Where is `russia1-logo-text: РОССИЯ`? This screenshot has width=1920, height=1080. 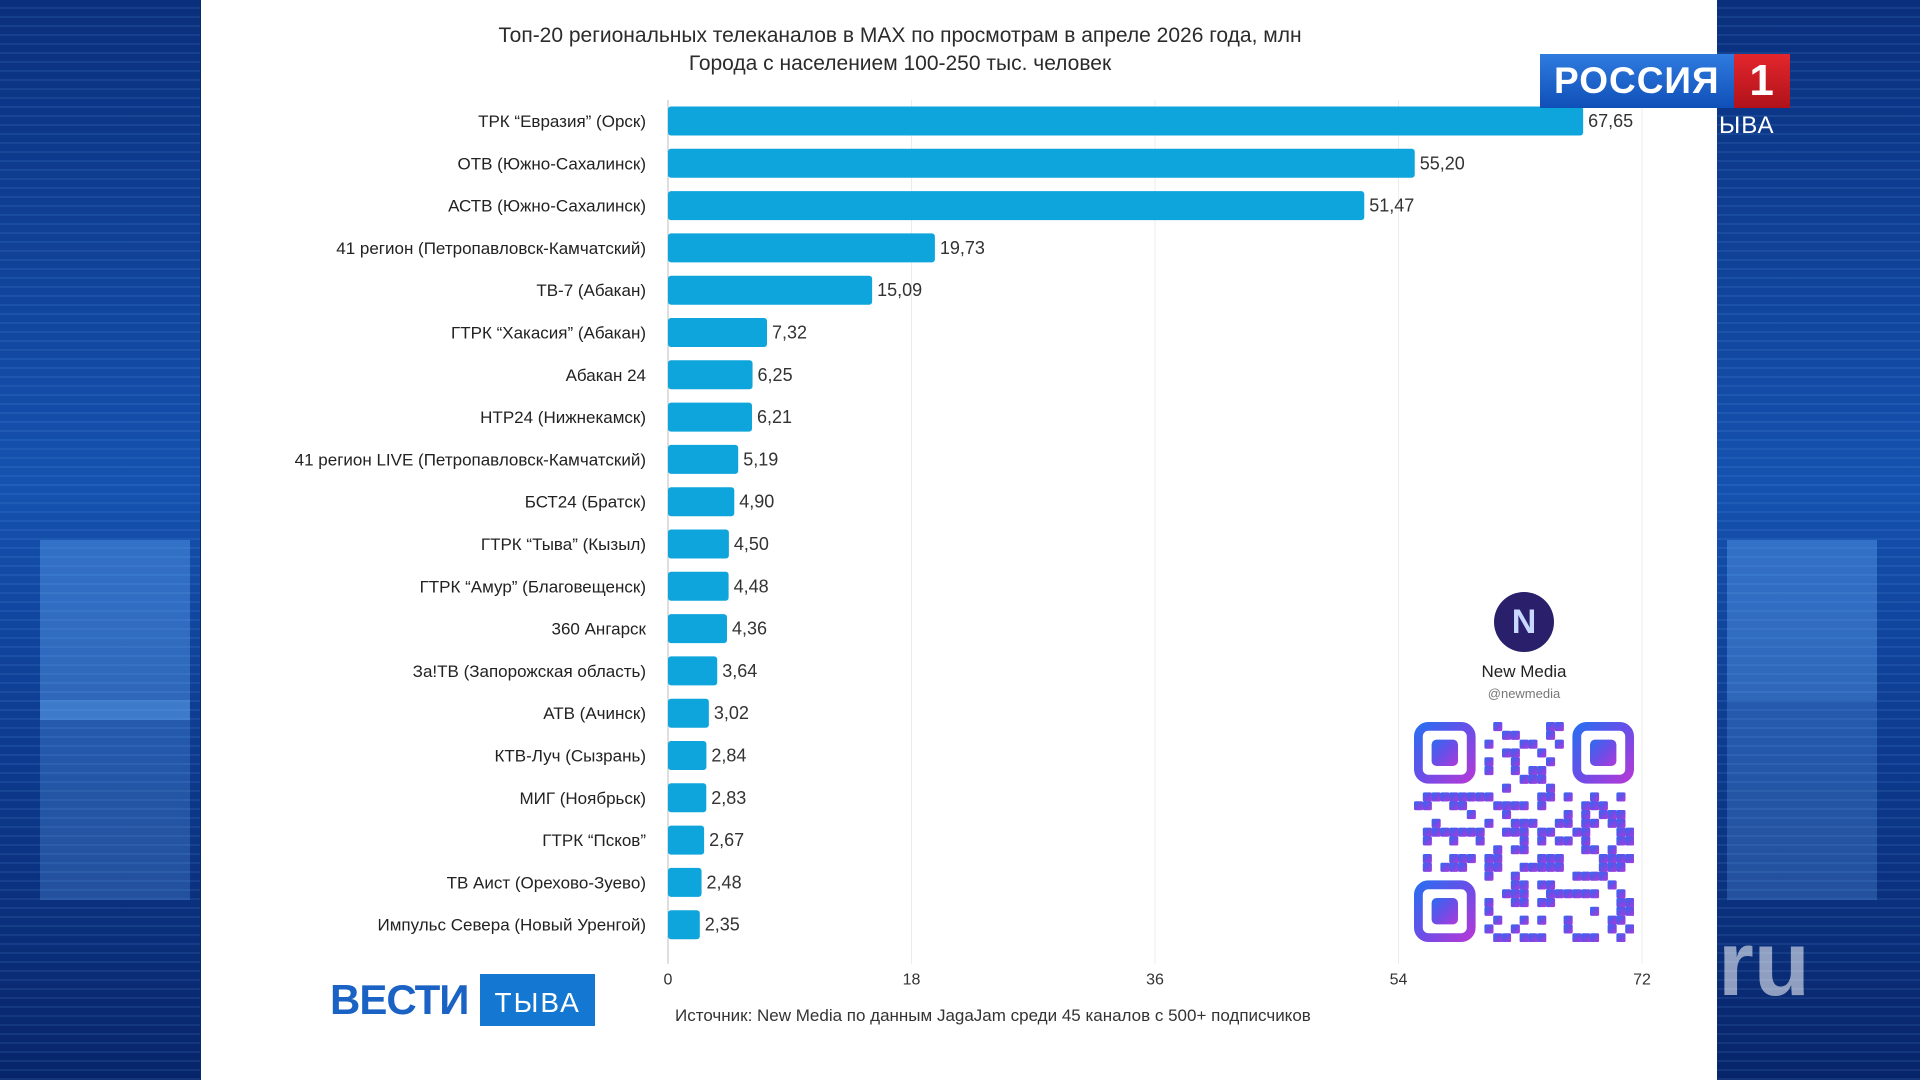
russia1-logo-text: РОССИЯ is located at coordinates (1637, 81).